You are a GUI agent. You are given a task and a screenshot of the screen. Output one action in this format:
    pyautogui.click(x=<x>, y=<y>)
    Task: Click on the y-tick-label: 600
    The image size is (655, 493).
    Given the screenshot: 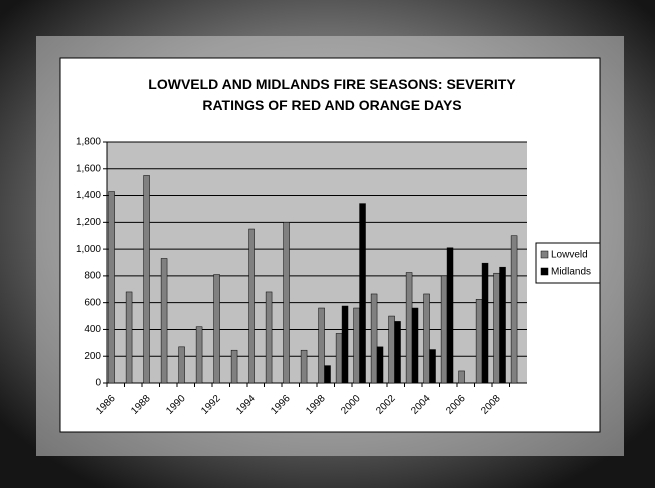 What is the action you would take?
    pyautogui.click(x=92, y=302)
    